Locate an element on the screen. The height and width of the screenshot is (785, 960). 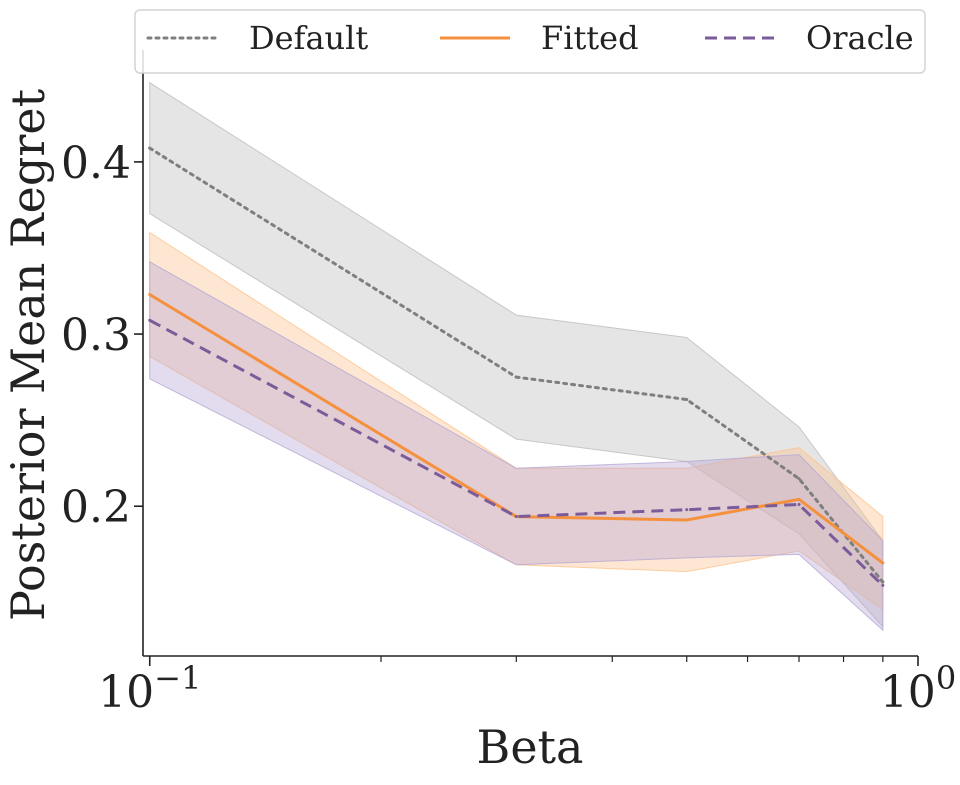
legend-label-oracle: Oracle is located at coordinates (860, 38).